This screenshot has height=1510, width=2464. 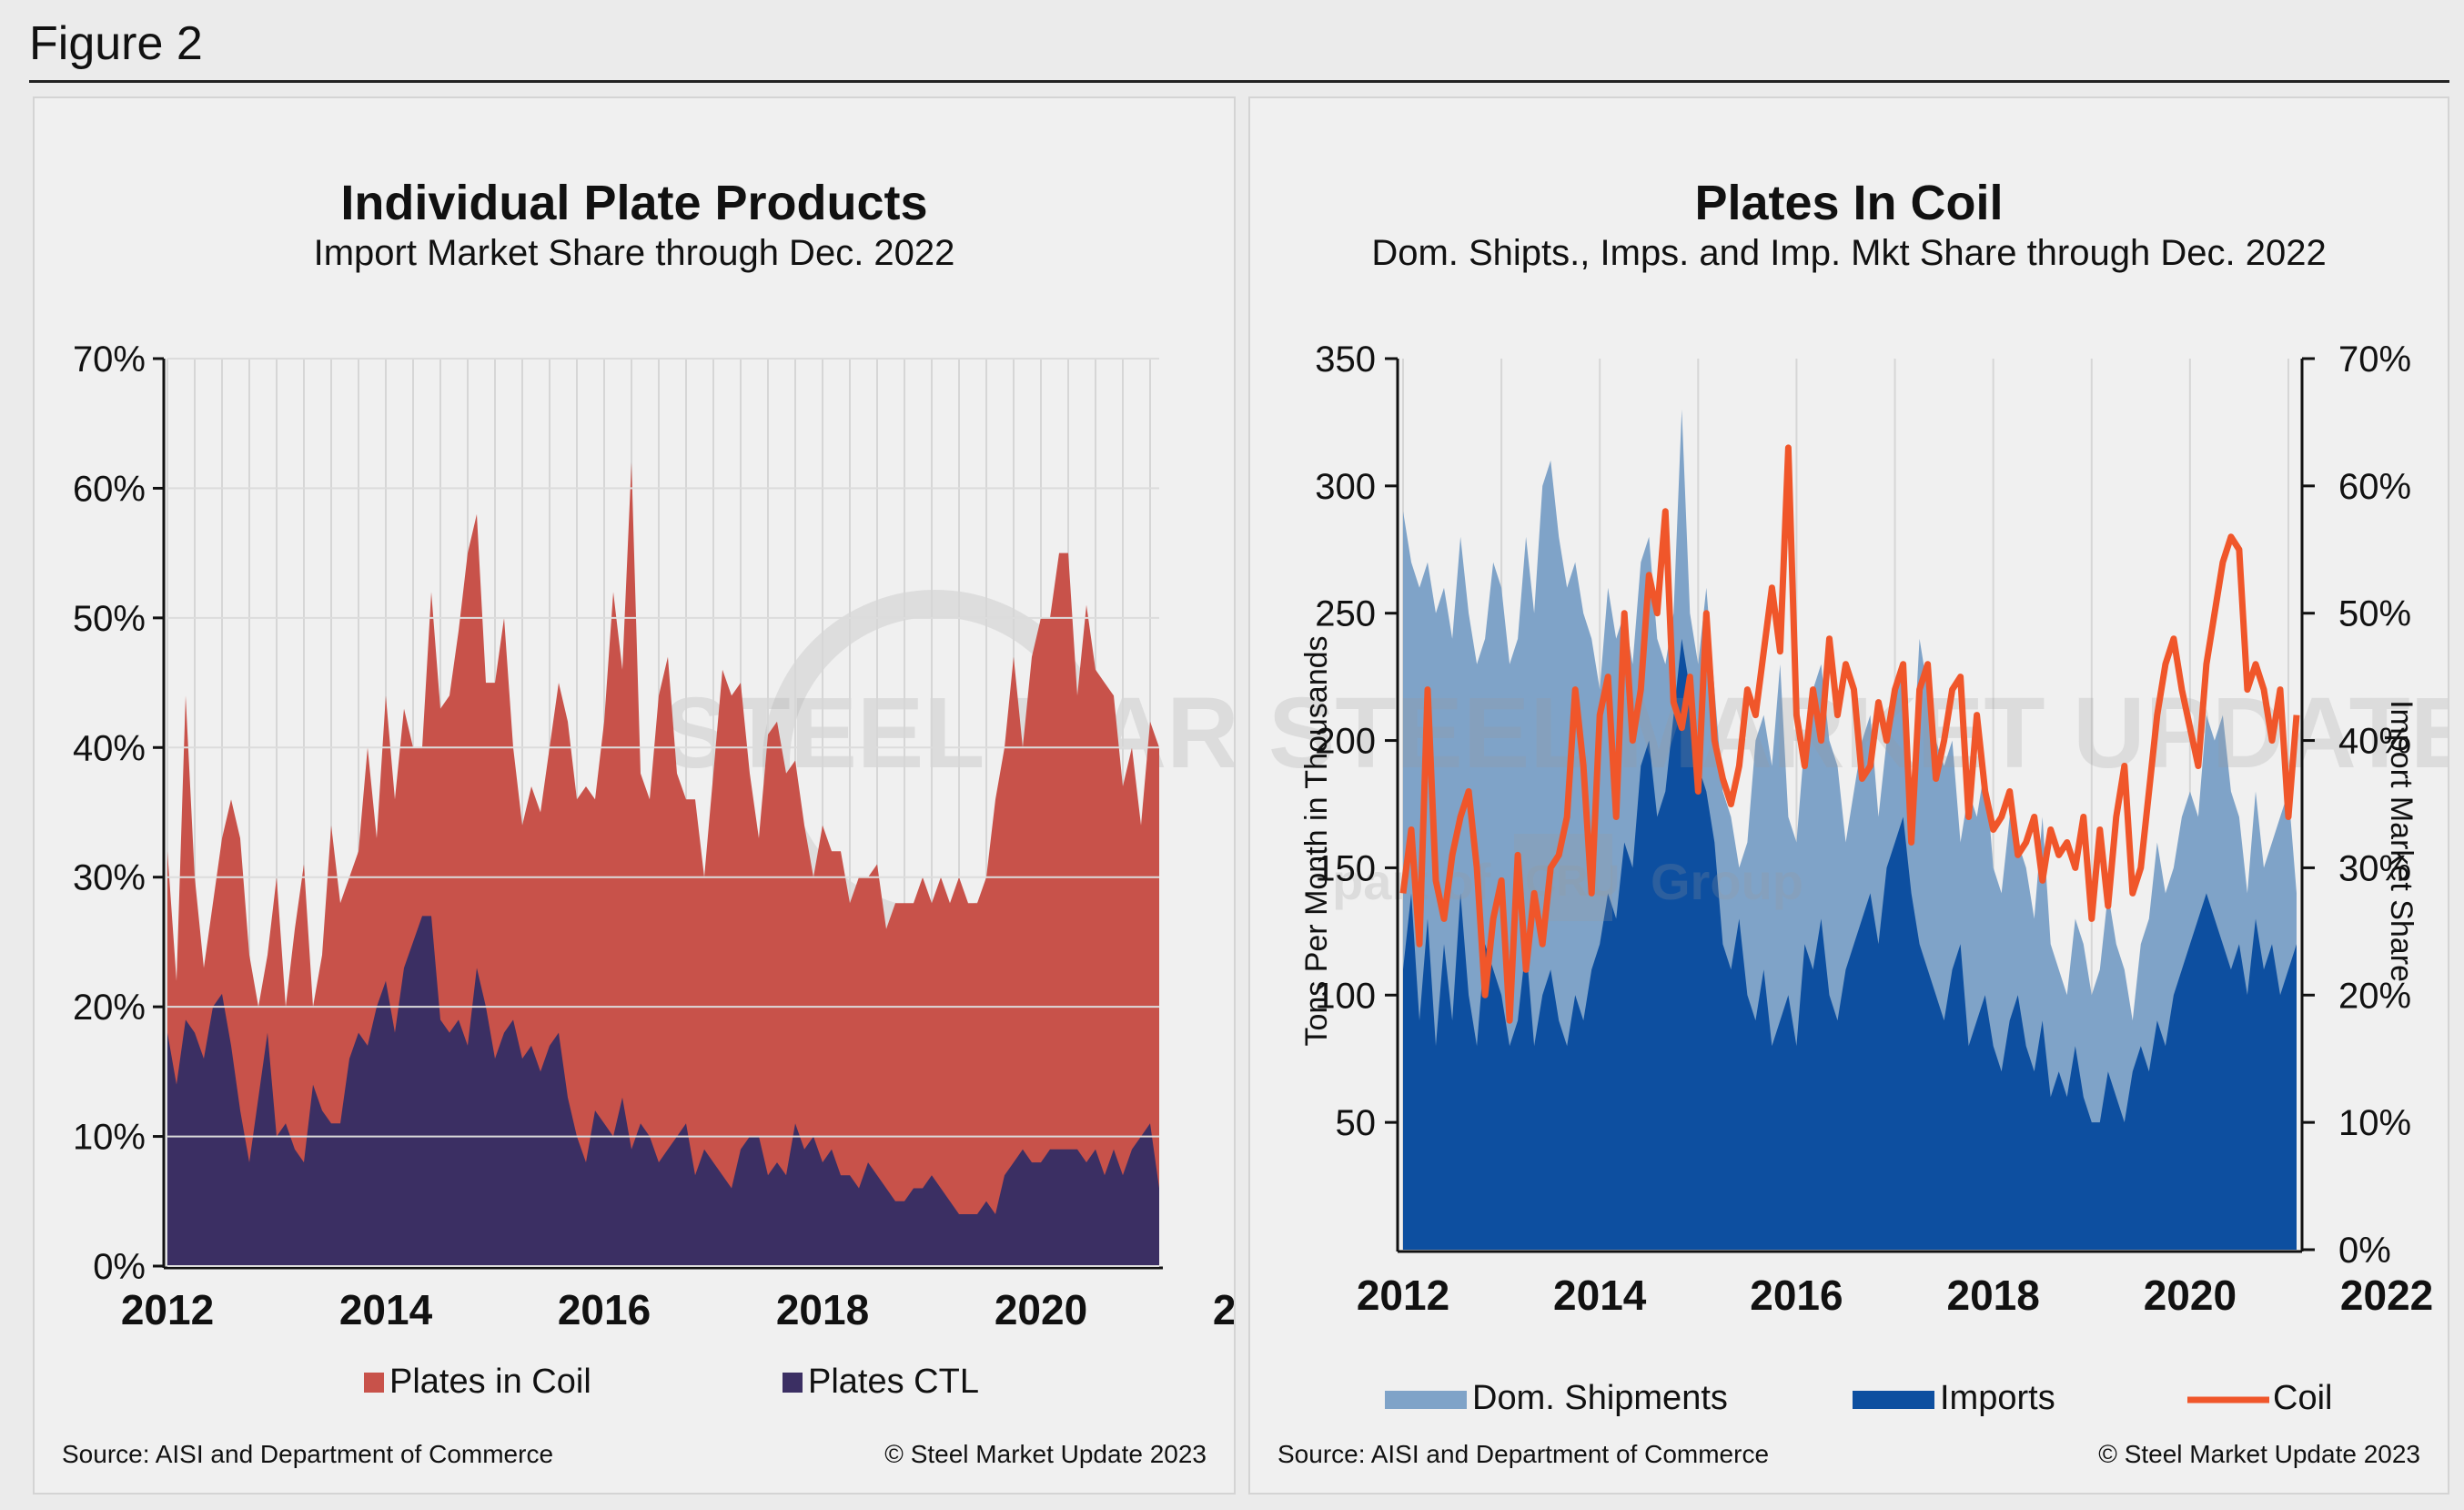 What do you see at coordinates (109, 359) in the screenshot?
I see `y-tick-label: 70%` at bounding box center [109, 359].